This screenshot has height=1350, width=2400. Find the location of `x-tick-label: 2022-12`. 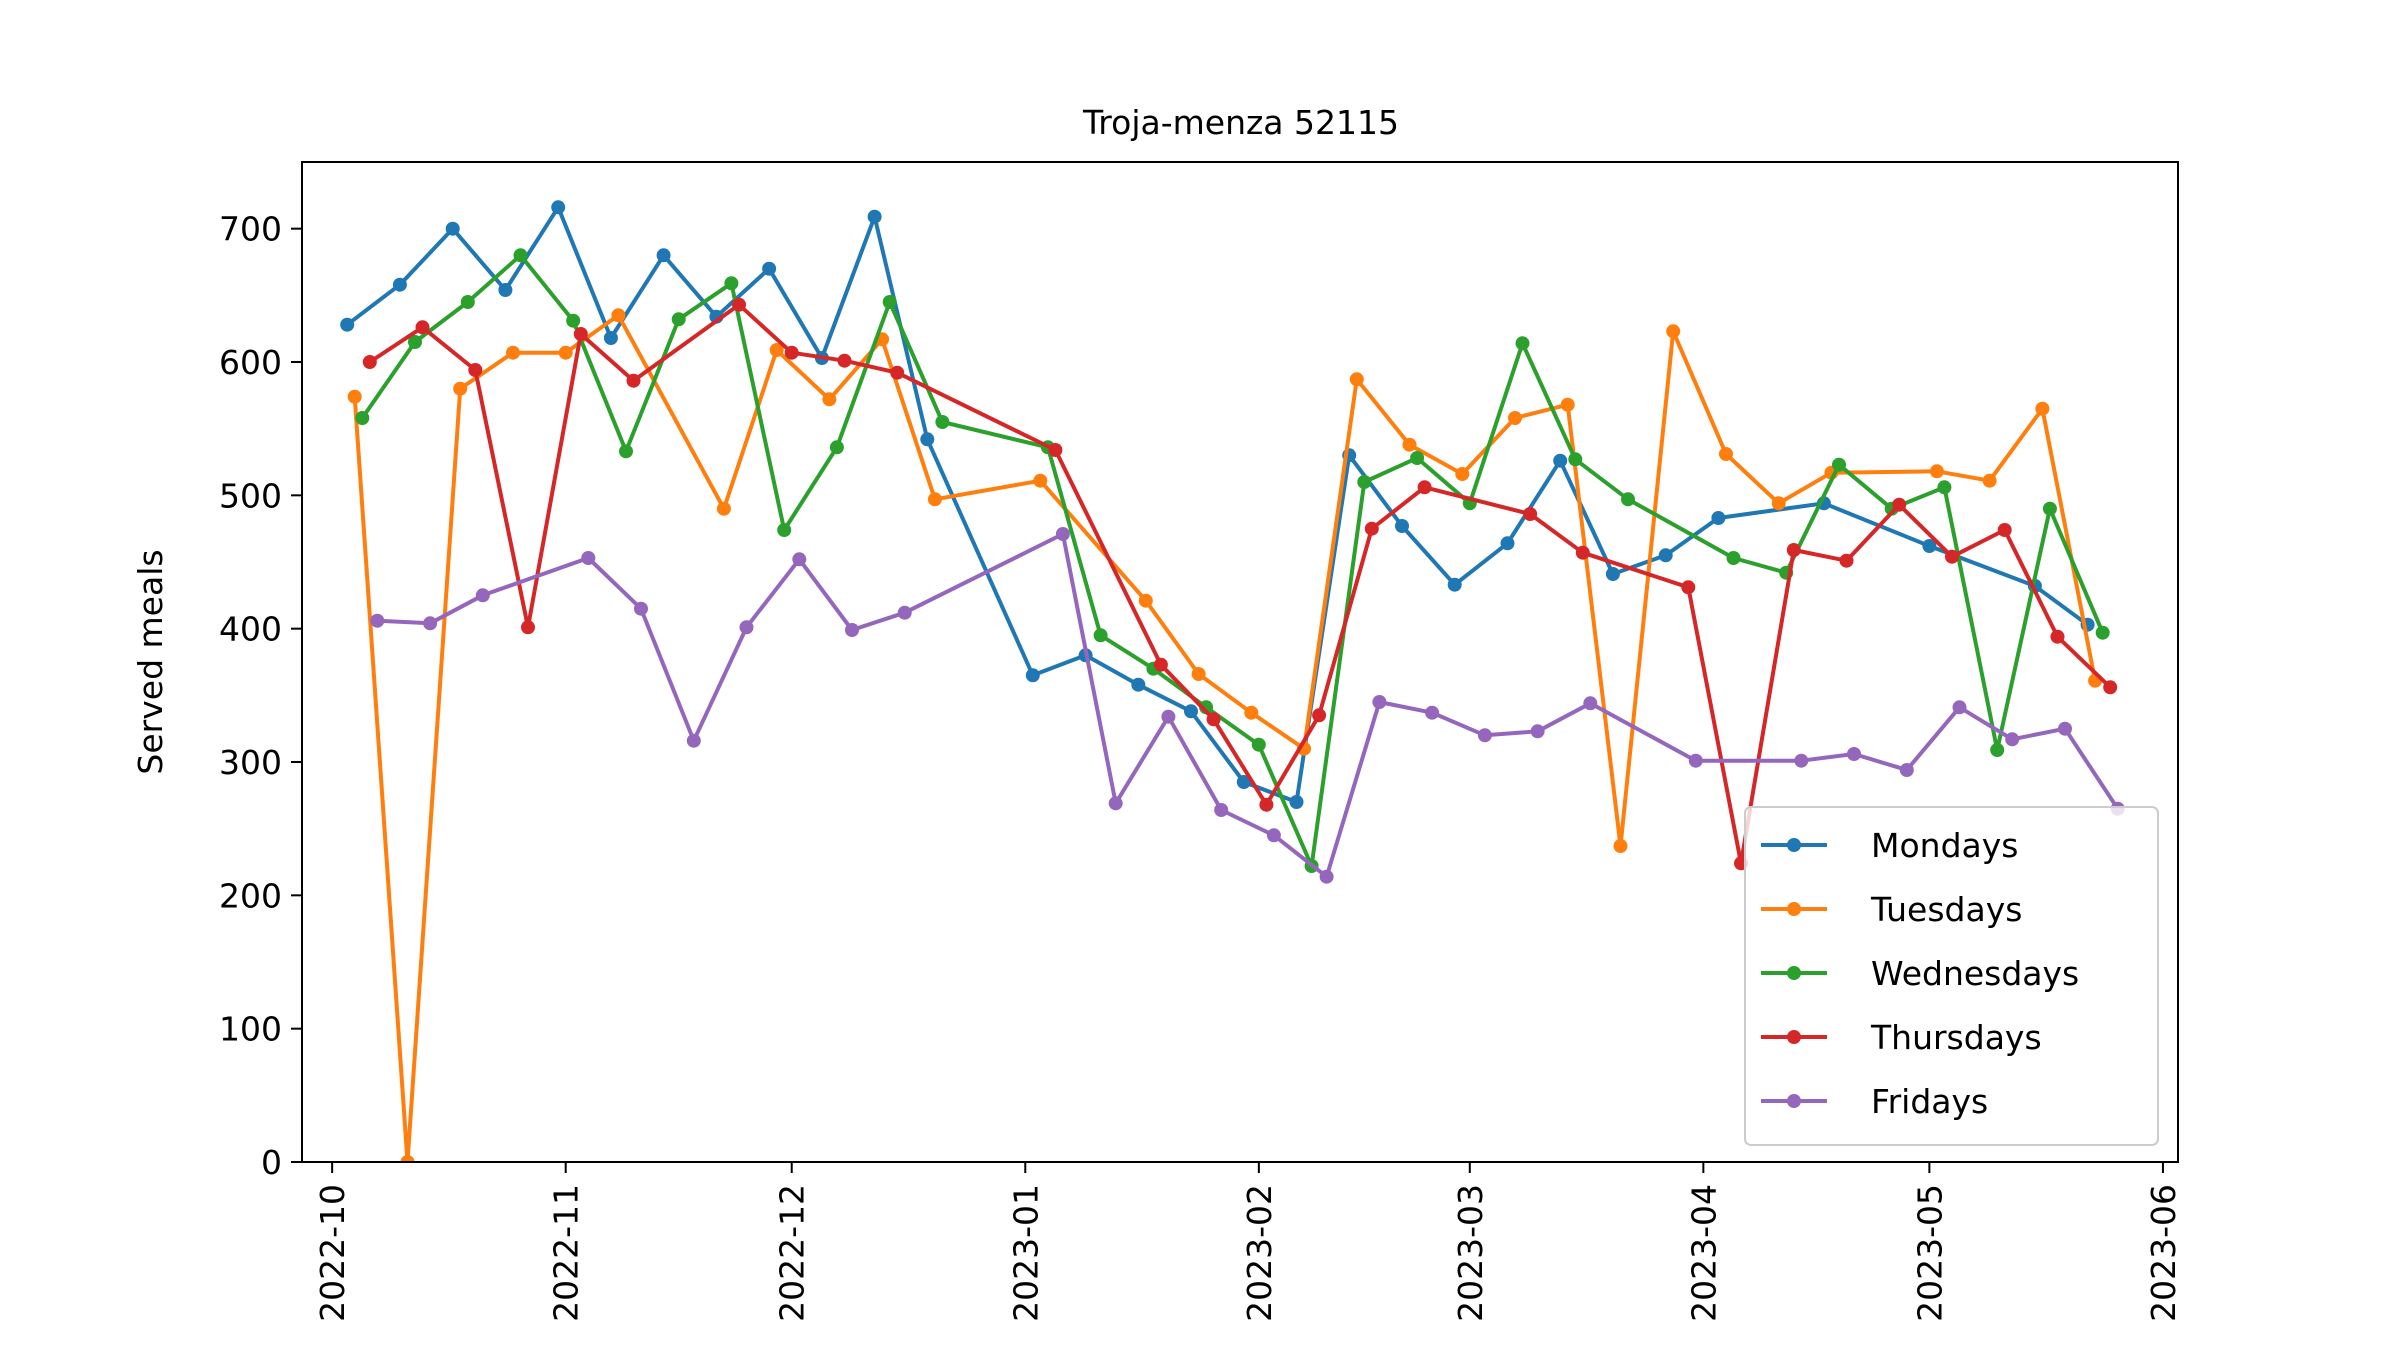

x-tick-label: 2022-12 is located at coordinates (792, 1253).